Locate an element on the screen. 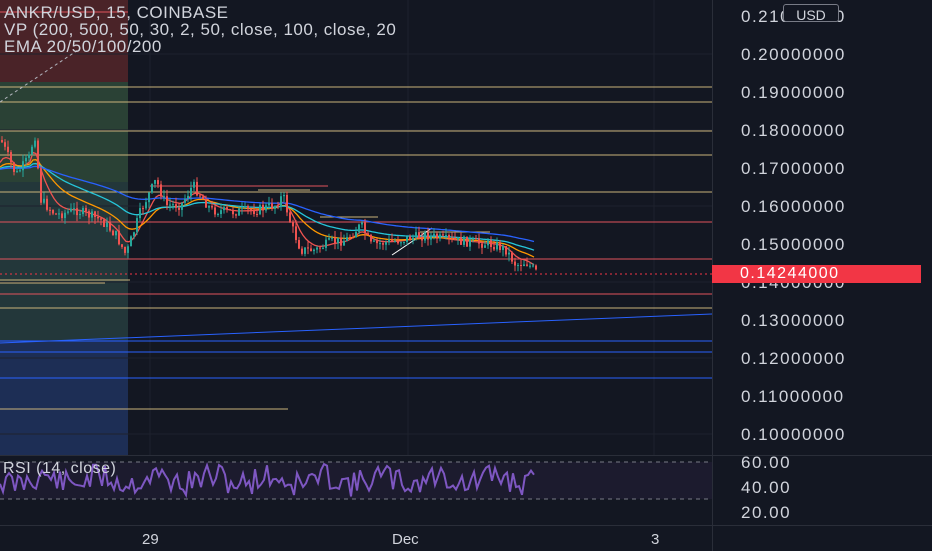 The height and width of the screenshot is (551, 932). trend-line-dashed is located at coordinates (39, 76).